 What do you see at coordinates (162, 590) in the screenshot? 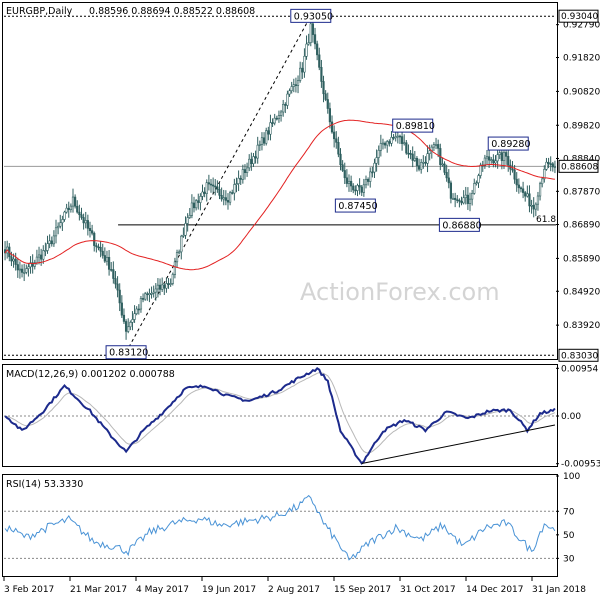
I see `x-tick-label-2: 4 May 2017` at bounding box center [162, 590].